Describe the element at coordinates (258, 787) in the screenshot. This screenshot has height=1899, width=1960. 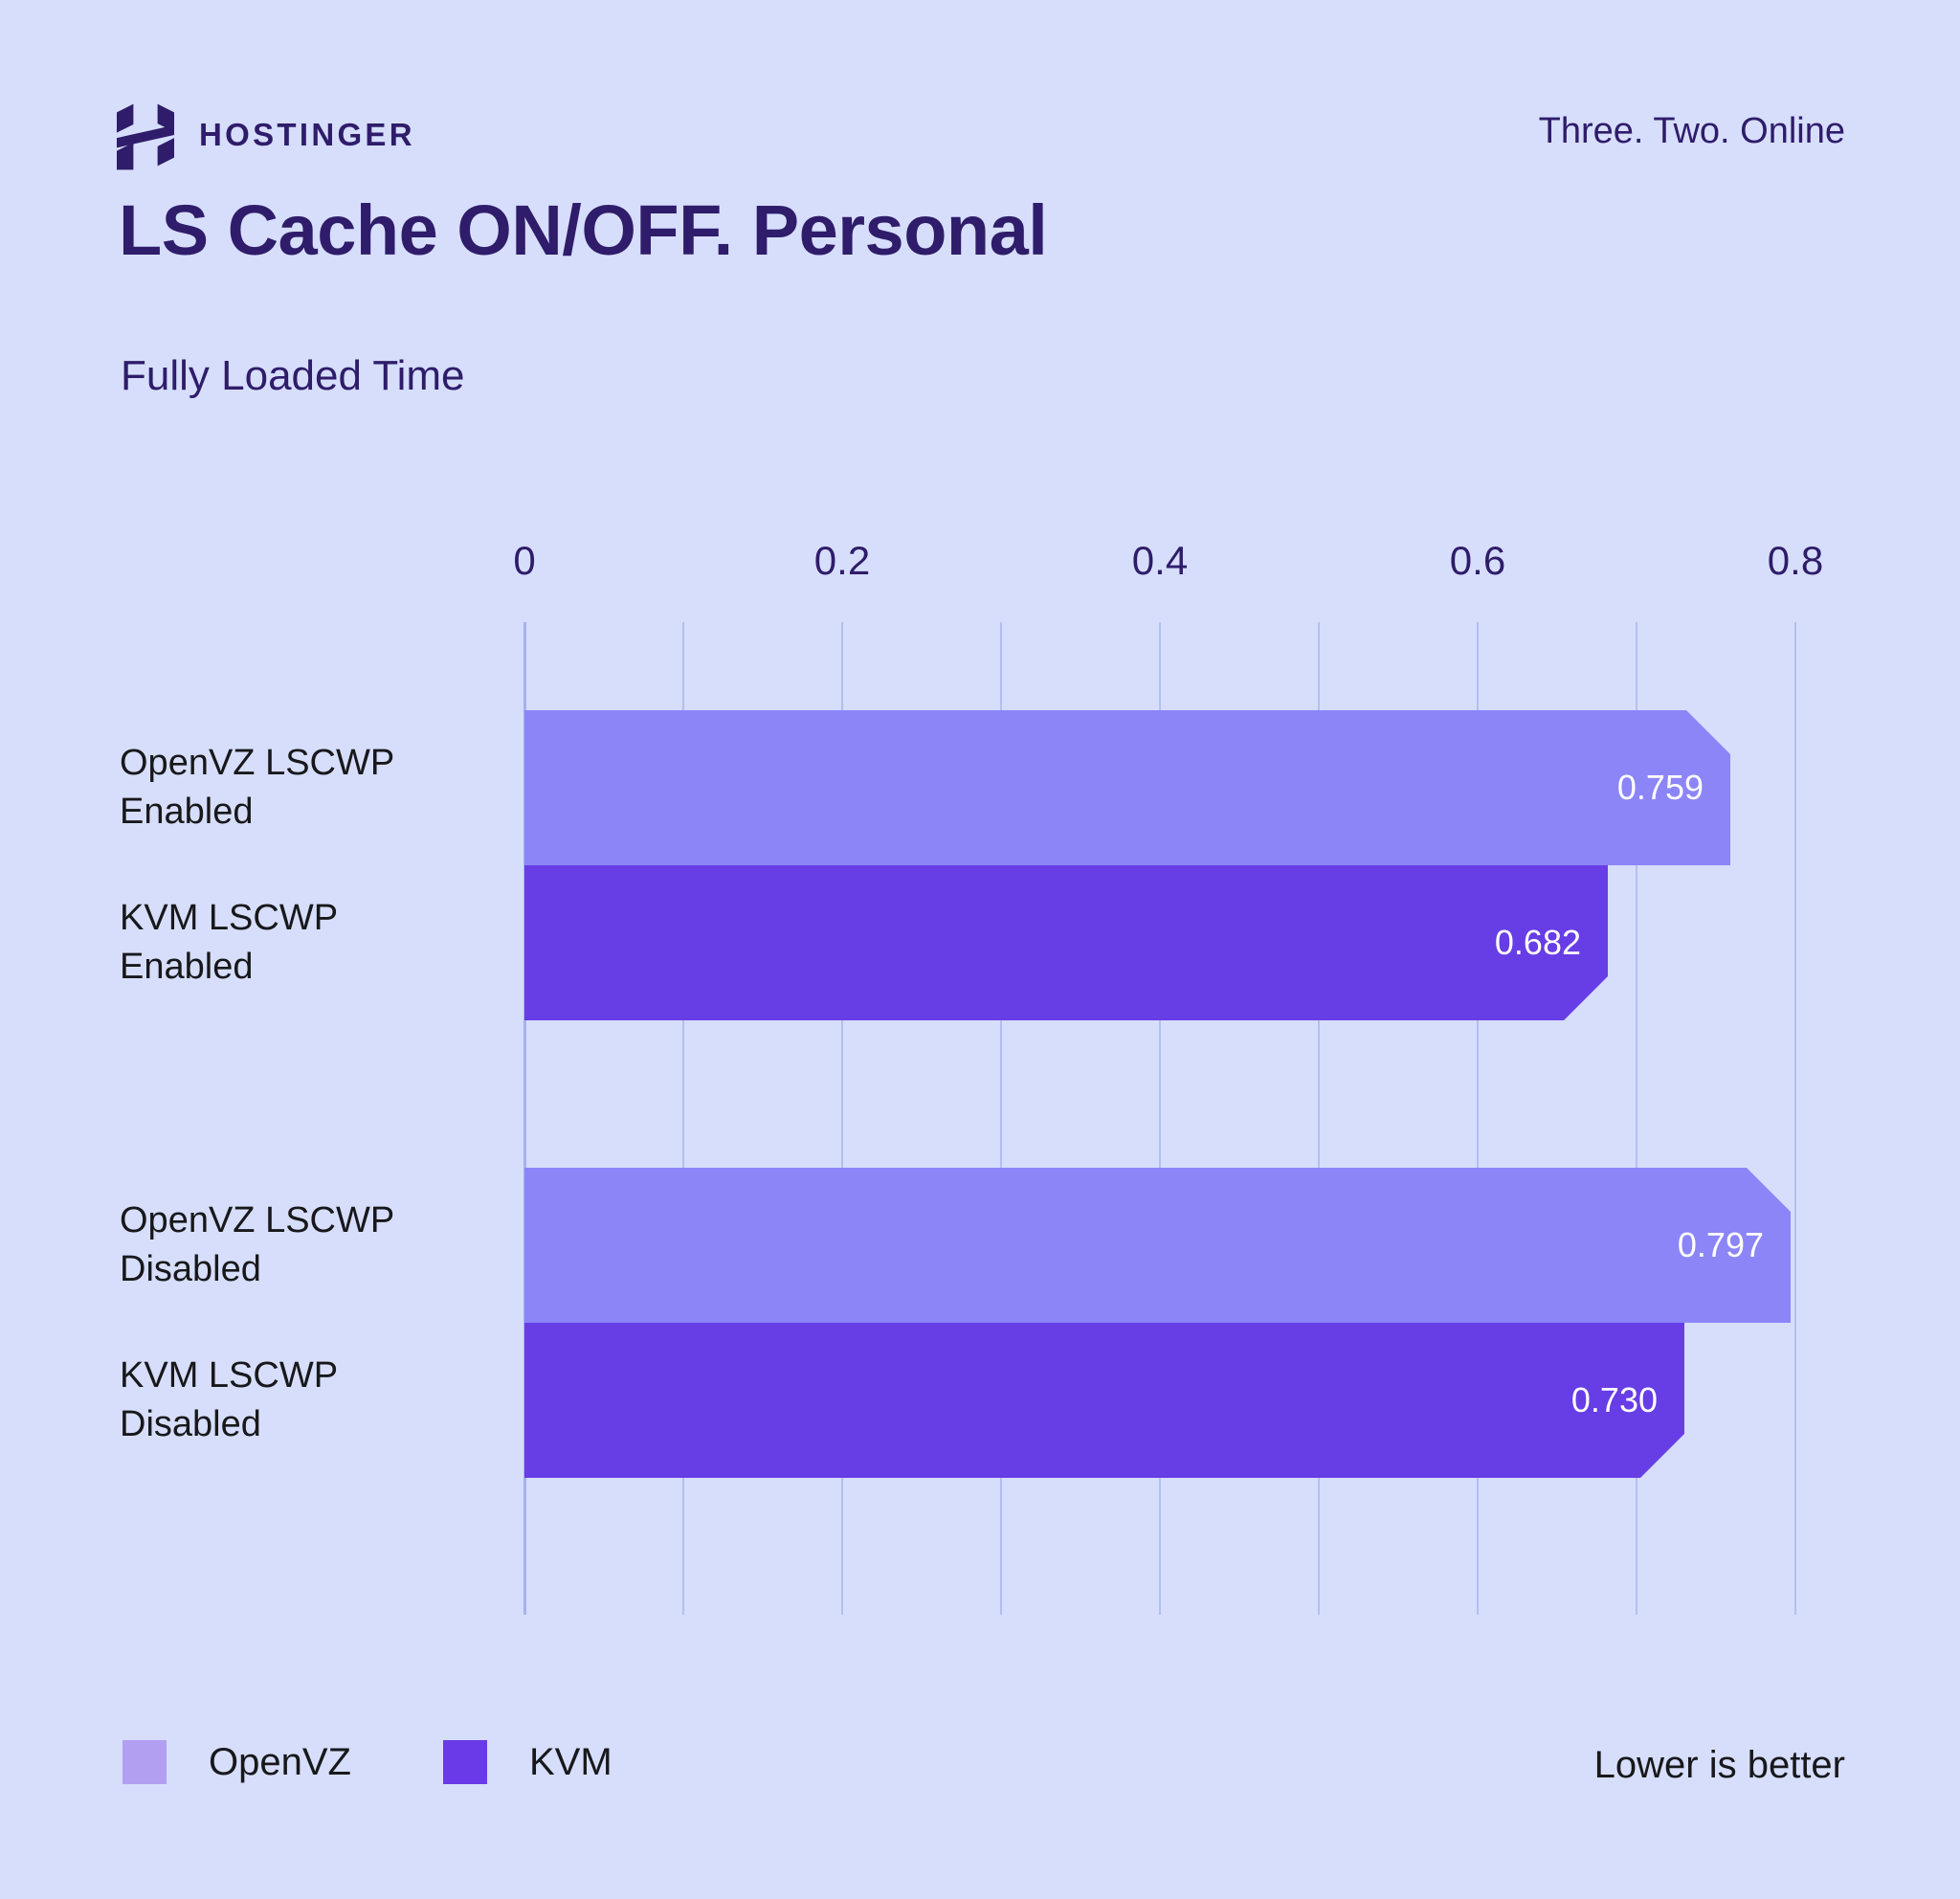
I see `category-label: OpenVZ LSCWP Enabled` at that location.